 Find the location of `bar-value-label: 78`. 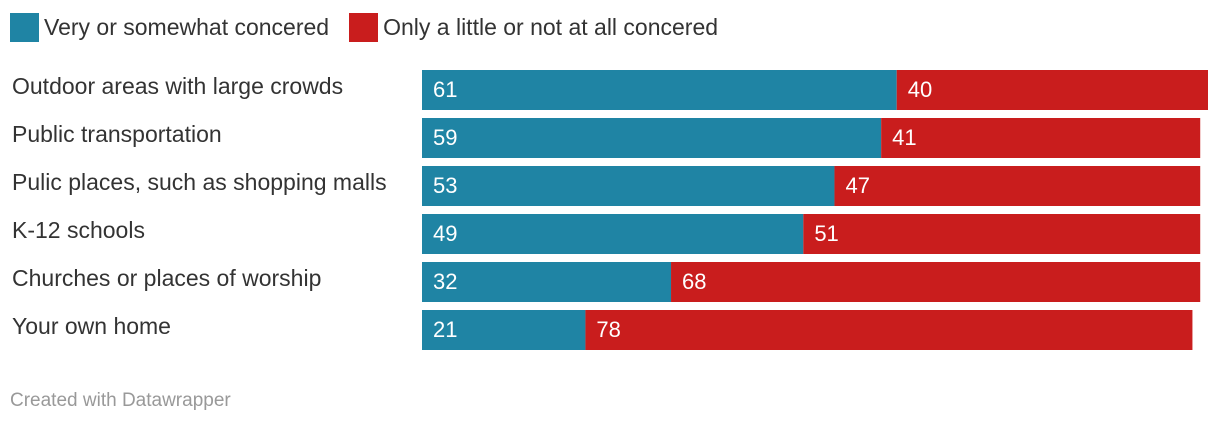

bar-value-label: 78 is located at coordinates (608, 329).